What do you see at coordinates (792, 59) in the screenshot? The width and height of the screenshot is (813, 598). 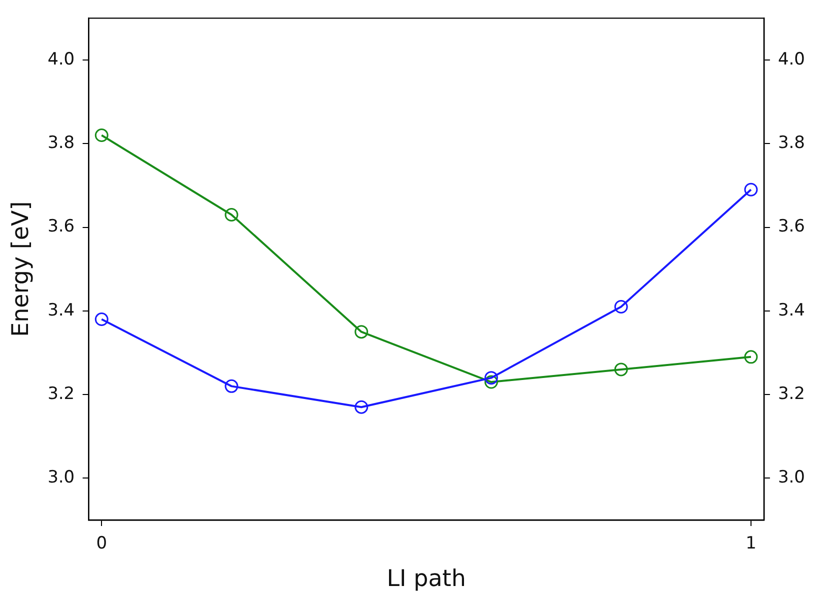 I see `y2-tick-label: 4.0` at bounding box center [792, 59].